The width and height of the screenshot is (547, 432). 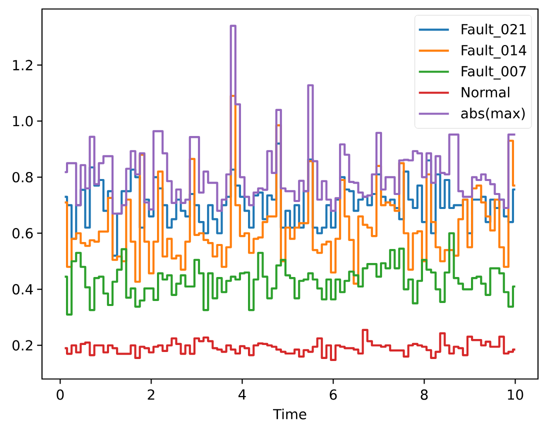 I want to click on y-tick-label: 0.4, so click(x=22, y=289).